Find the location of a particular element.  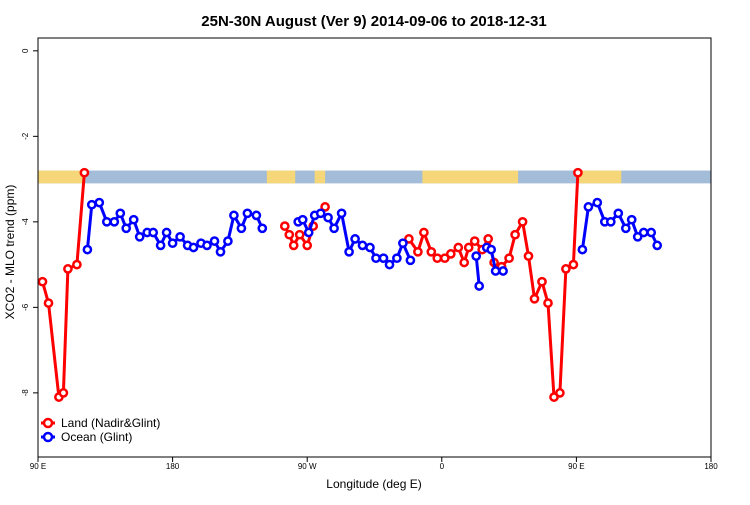

x-tick-label-1: 180 is located at coordinates (173, 466).